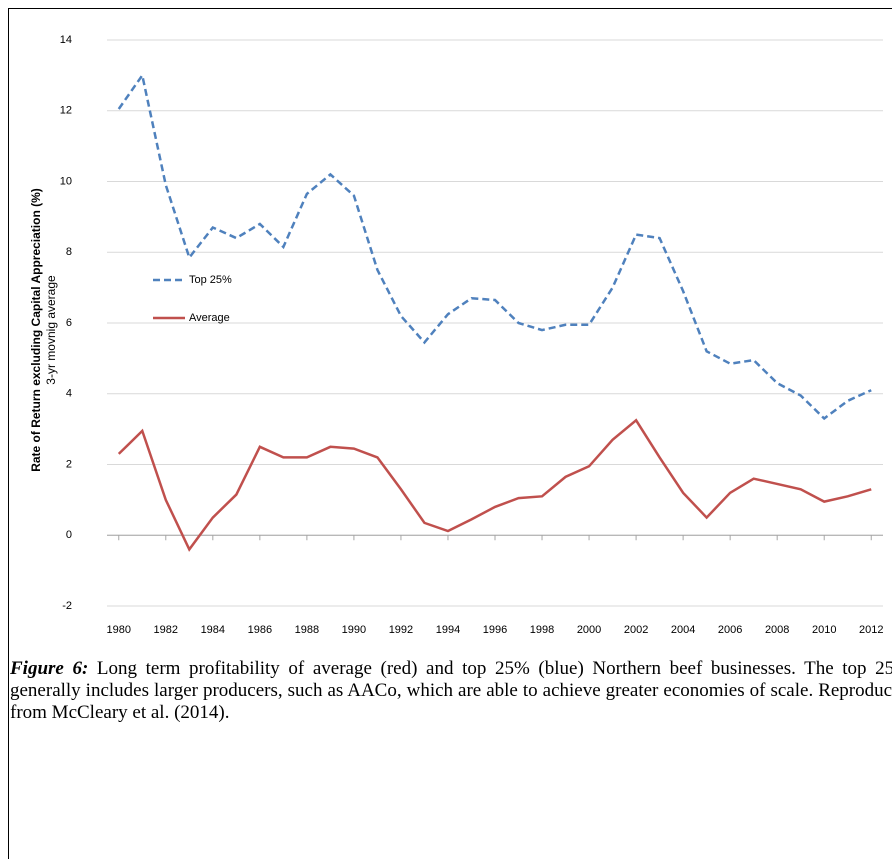  What do you see at coordinates (494, 485) in the screenshot?
I see `series-line` at bounding box center [494, 485].